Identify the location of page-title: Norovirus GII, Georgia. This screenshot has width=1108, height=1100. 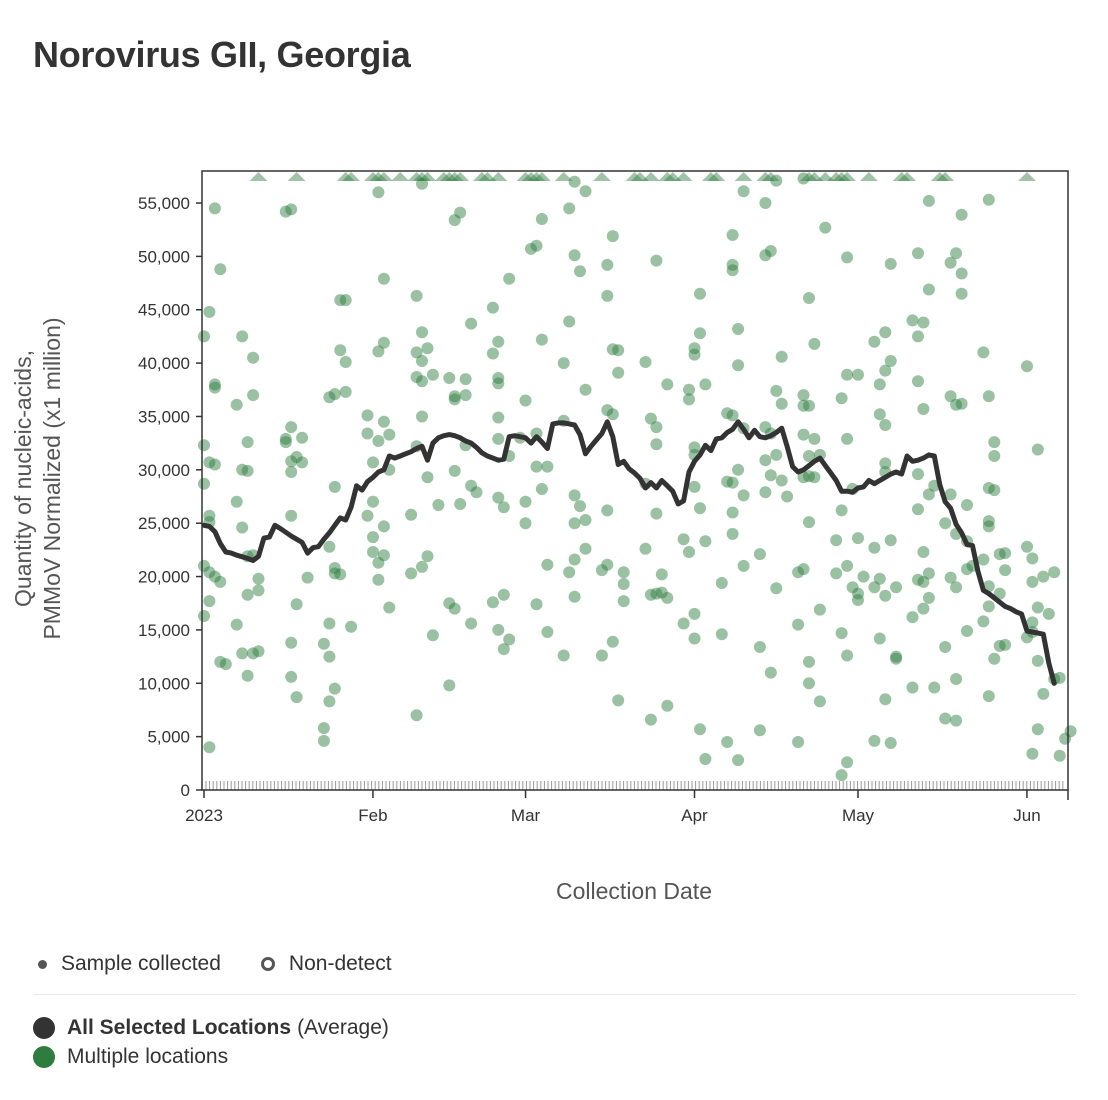
(222, 54).